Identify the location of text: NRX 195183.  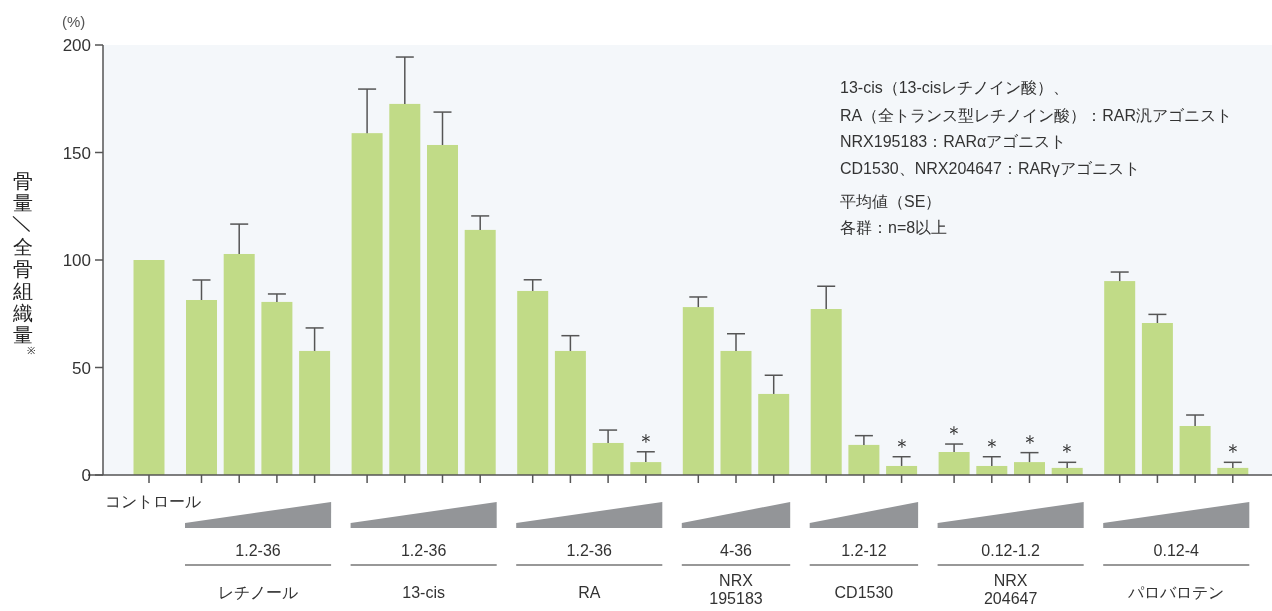
(736, 589).